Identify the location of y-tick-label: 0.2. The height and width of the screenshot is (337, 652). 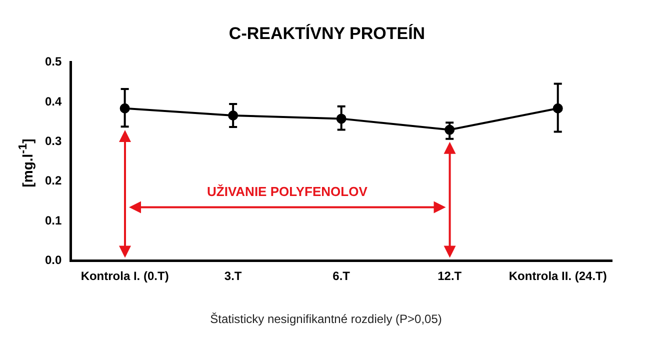
(53, 181).